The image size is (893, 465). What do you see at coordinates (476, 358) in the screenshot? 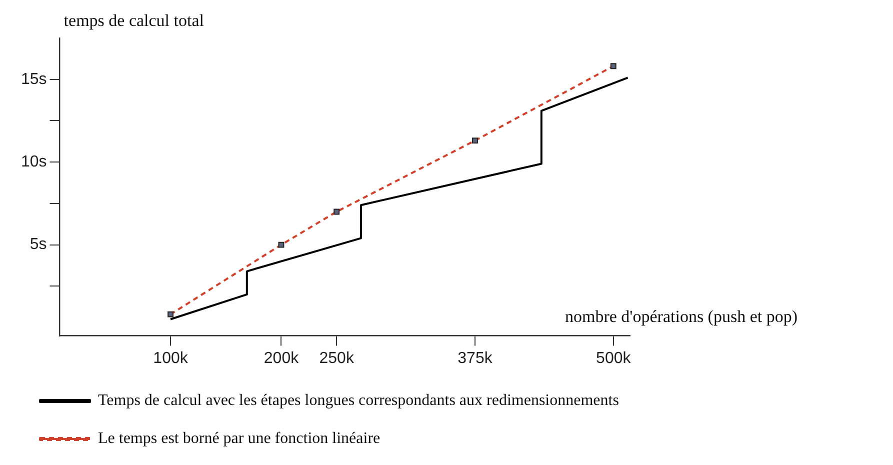
I see `x-tick-label: 375k` at bounding box center [476, 358].